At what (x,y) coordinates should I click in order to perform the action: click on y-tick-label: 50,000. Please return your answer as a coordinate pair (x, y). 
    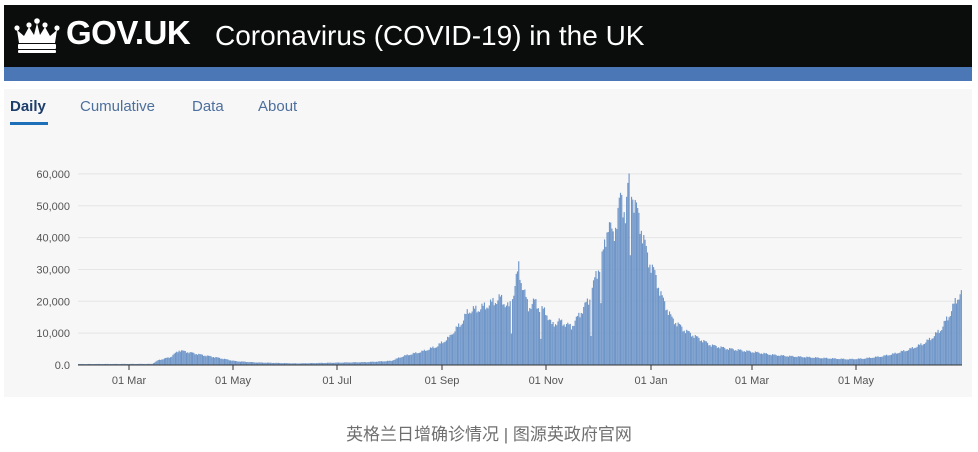
    Looking at the image, I should click on (53, 207).